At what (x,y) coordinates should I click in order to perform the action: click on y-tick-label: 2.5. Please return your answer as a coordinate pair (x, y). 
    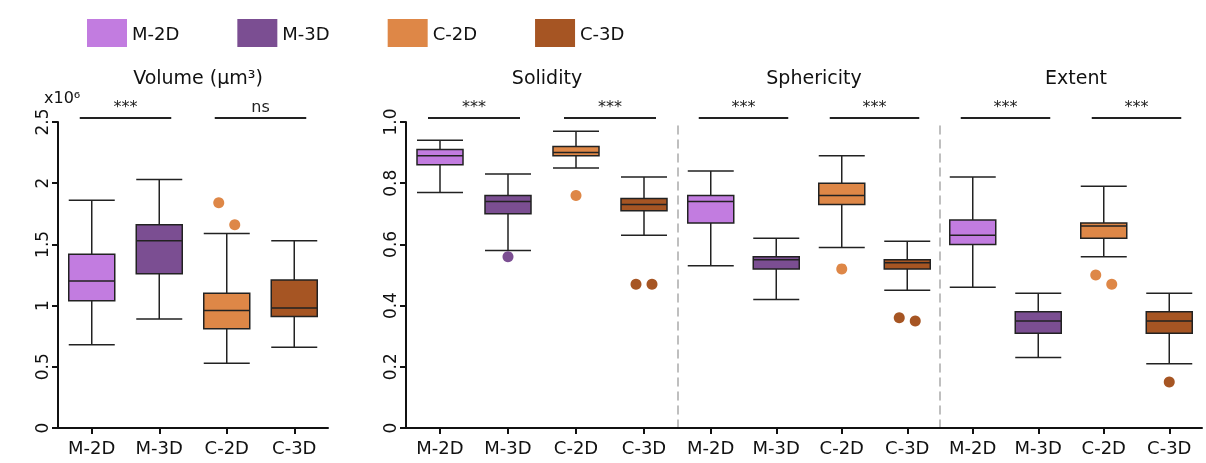
    Looking at the image, I should click on (41, 122).